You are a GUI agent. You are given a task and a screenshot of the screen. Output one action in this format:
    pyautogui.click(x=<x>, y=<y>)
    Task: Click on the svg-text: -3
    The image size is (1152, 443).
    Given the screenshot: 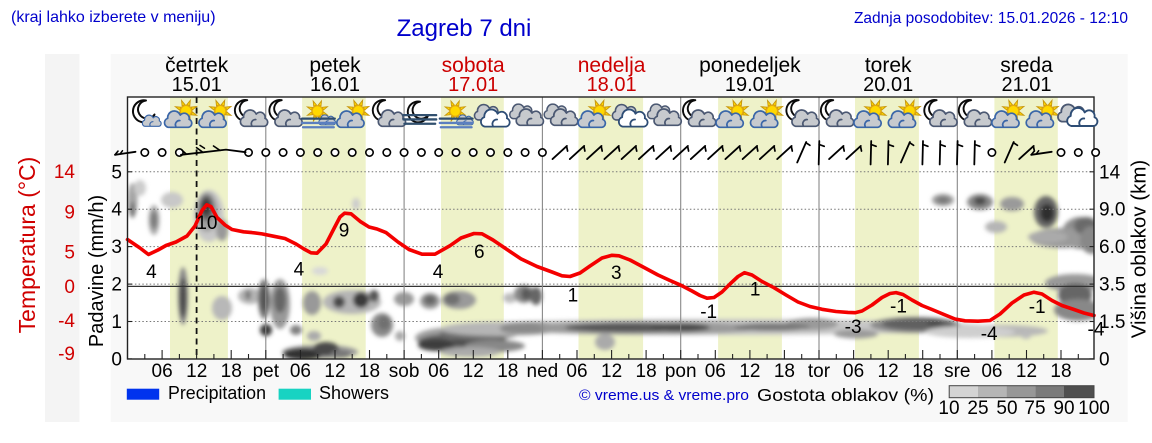 What is the action you would take?
    pyautogui.click(x=853, y=327)
    